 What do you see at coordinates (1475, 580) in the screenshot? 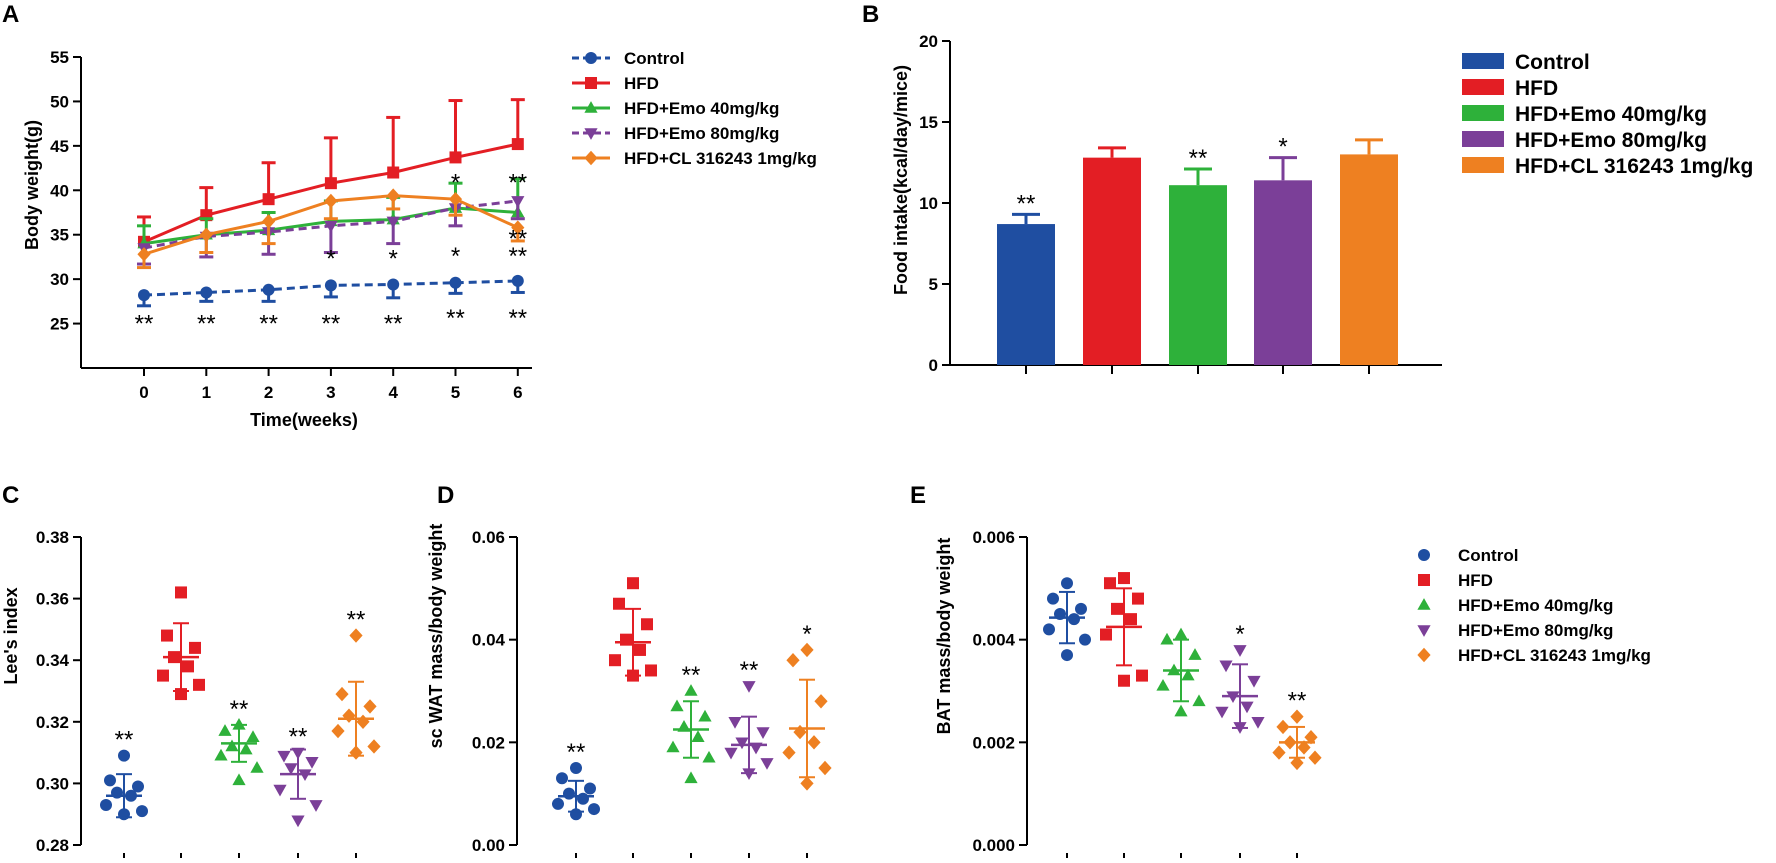
I see `legend-label: HFD` at bounding box center [1475, 580].